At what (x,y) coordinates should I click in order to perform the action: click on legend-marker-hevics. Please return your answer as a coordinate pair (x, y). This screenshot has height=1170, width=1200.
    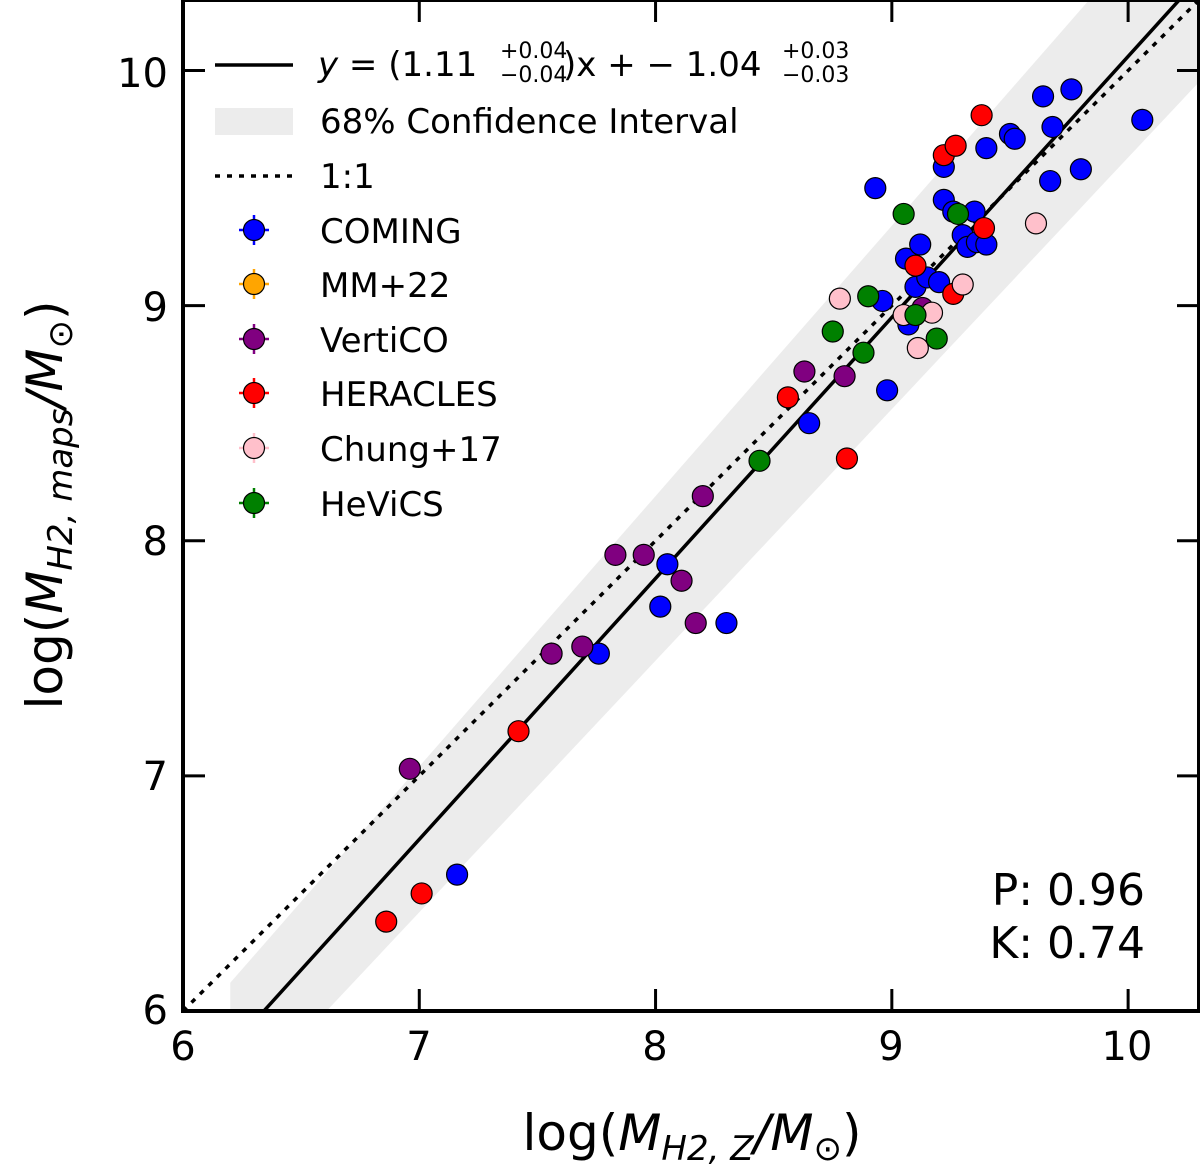
    Looking at the image, I should click on (254, 503).